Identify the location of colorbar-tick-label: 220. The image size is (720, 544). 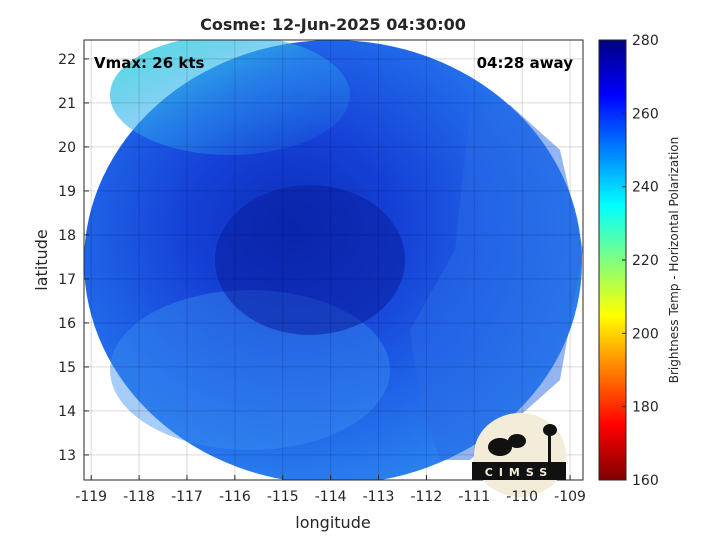
(645, 261).